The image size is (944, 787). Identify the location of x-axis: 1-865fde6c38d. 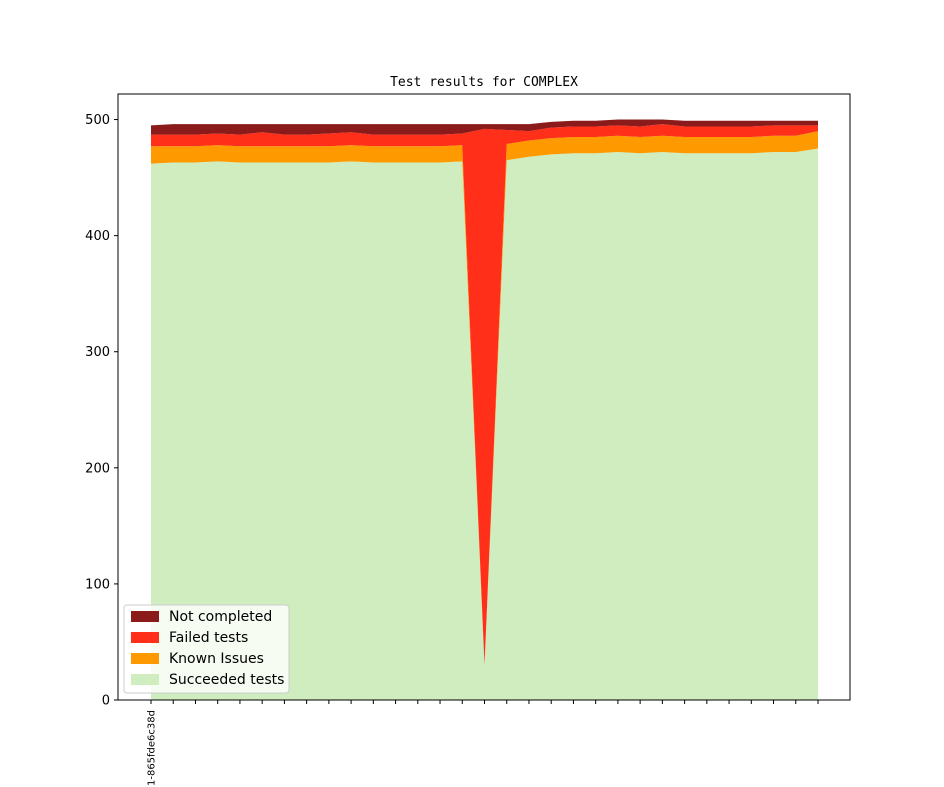
(483, 743).